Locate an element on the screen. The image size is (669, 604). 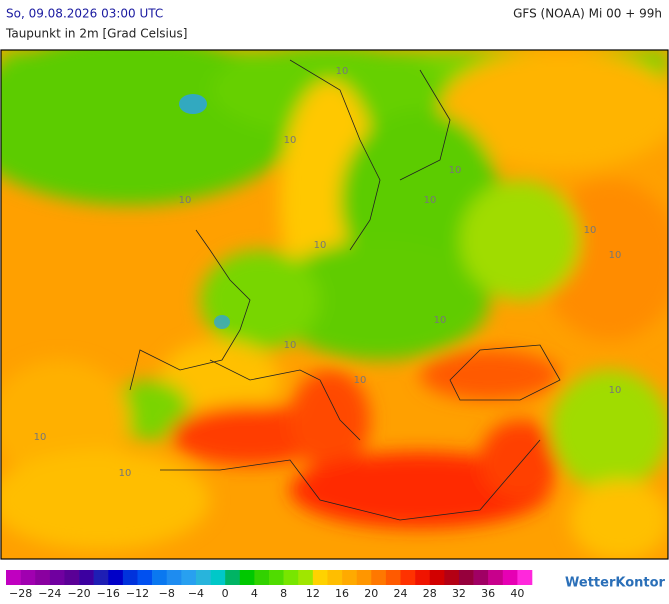
legend-tick-label: 40 is located at coordinates (517, 593).